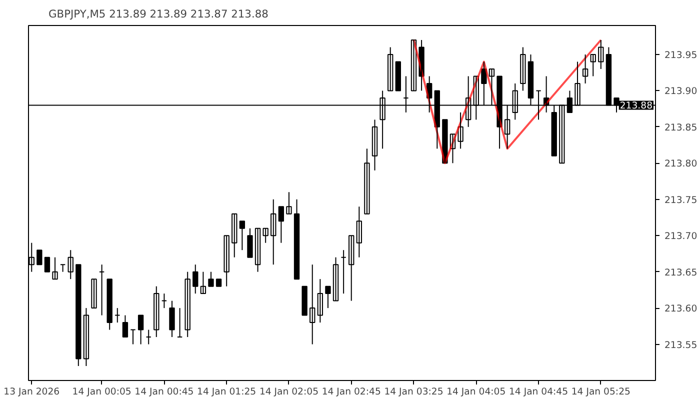  Describe the element at coordinates (681, 164) in the screenshot. I see `y-tick-label: 213.80` at that location.